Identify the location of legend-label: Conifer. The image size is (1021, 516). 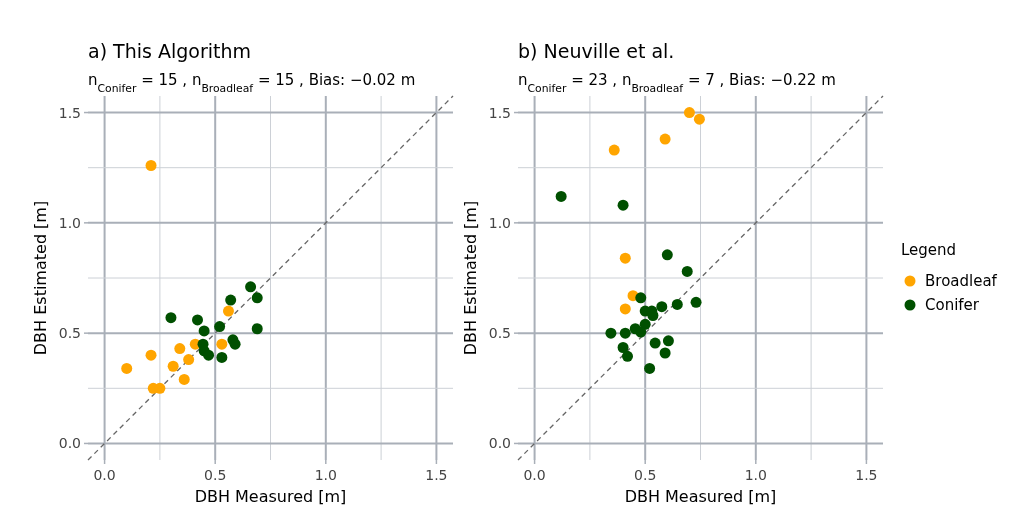
(952, 305).